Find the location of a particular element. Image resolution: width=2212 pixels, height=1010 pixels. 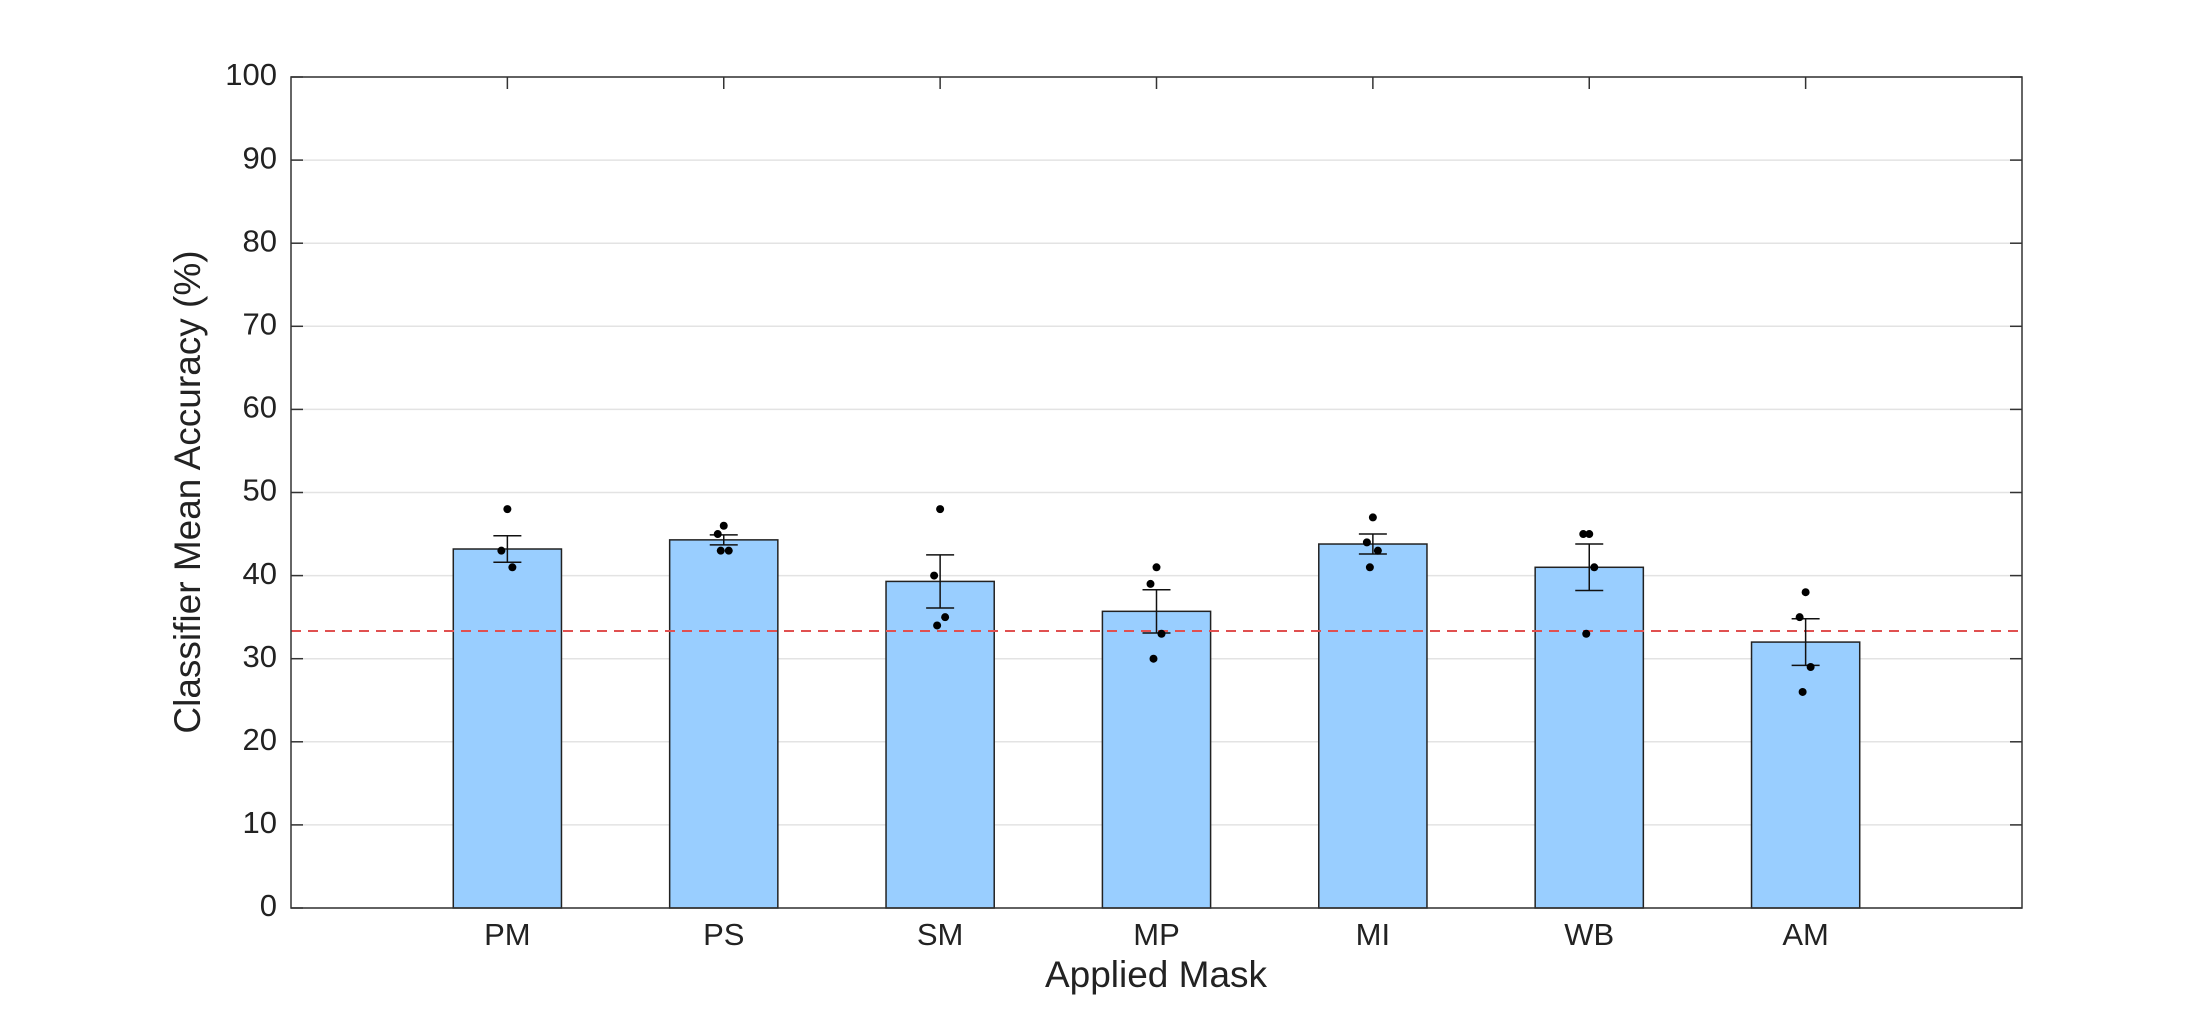

y-axis-label: Classifier Mean Accuracy (%) is located at coordinates (187, 491).